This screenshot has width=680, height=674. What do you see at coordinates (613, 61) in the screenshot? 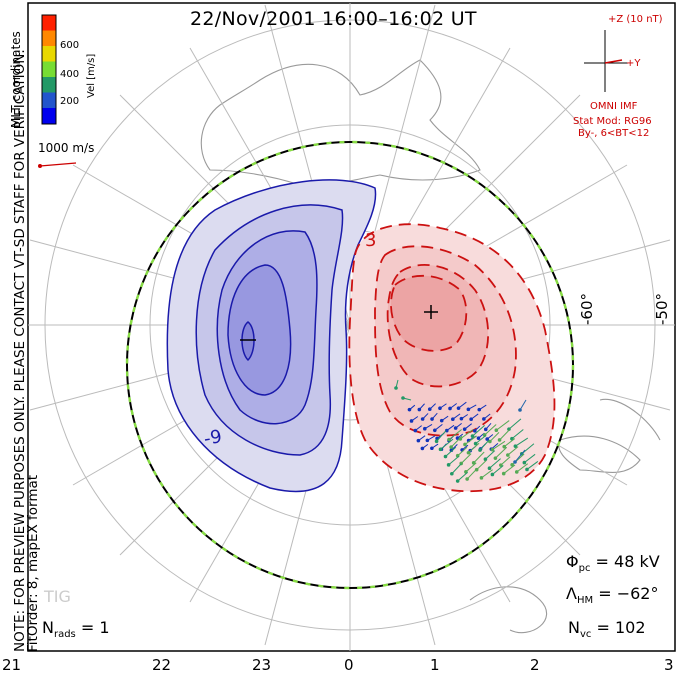
I see `imf-vector` at bounding box center [613, 61].